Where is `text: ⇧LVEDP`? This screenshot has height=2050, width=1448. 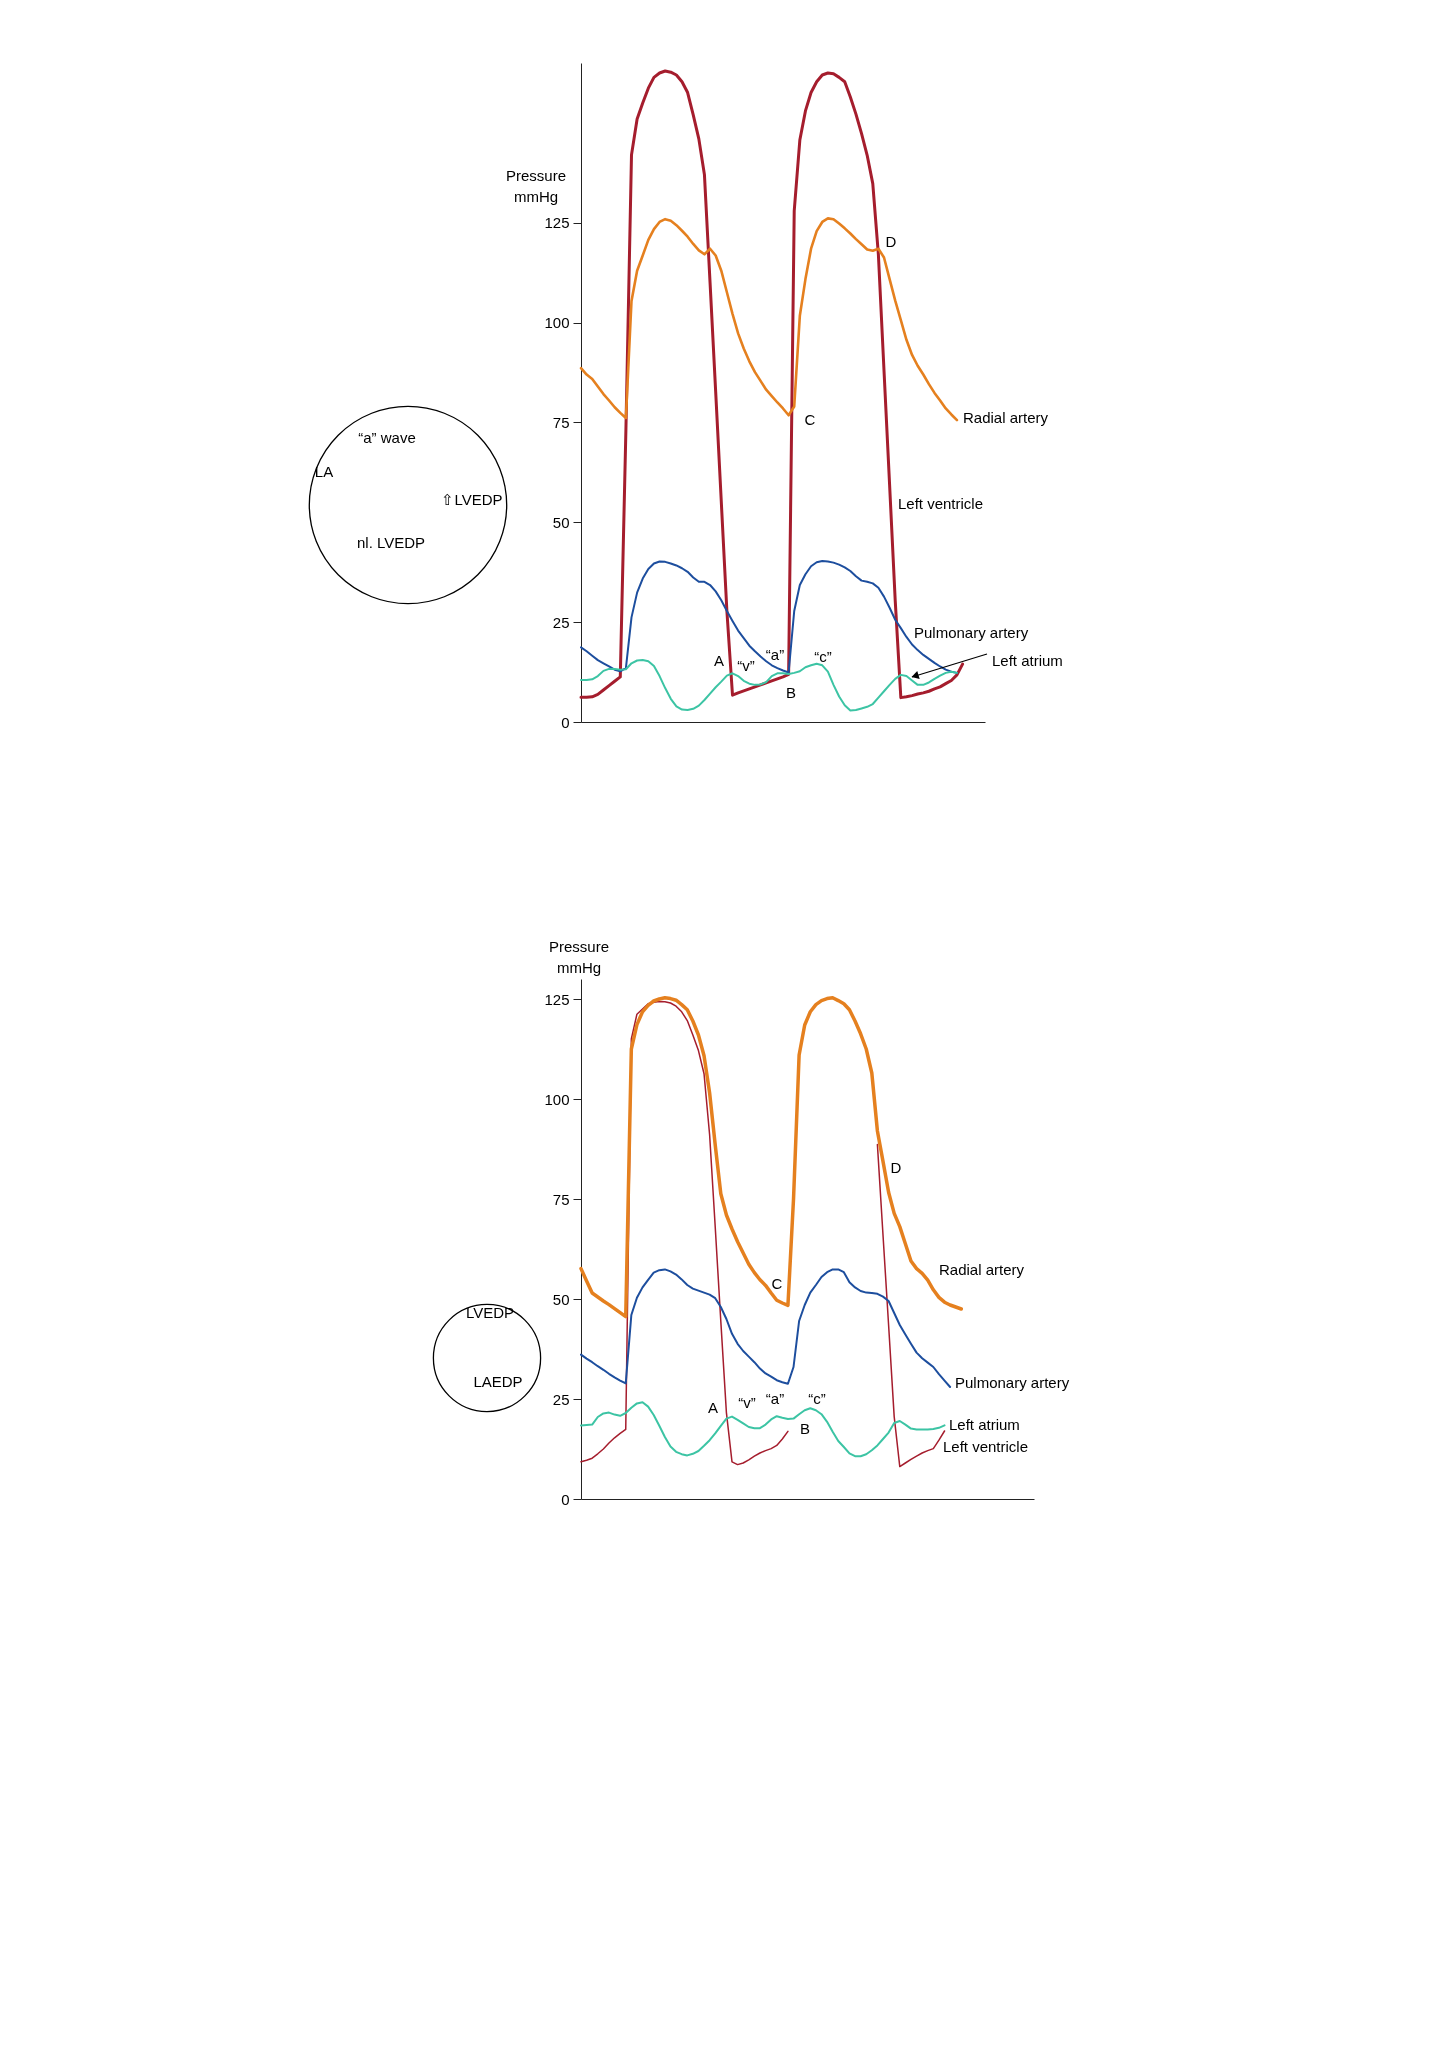 text: ⇧LVEDP is located at coordinates (472, 499).